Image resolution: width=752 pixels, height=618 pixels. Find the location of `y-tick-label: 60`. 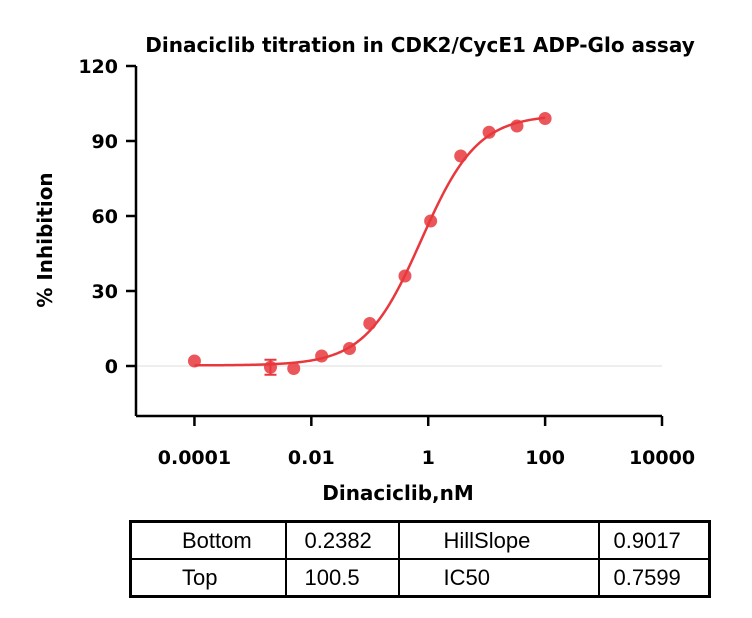

y-tick-label: 60 is located at coordinates (105, 217).